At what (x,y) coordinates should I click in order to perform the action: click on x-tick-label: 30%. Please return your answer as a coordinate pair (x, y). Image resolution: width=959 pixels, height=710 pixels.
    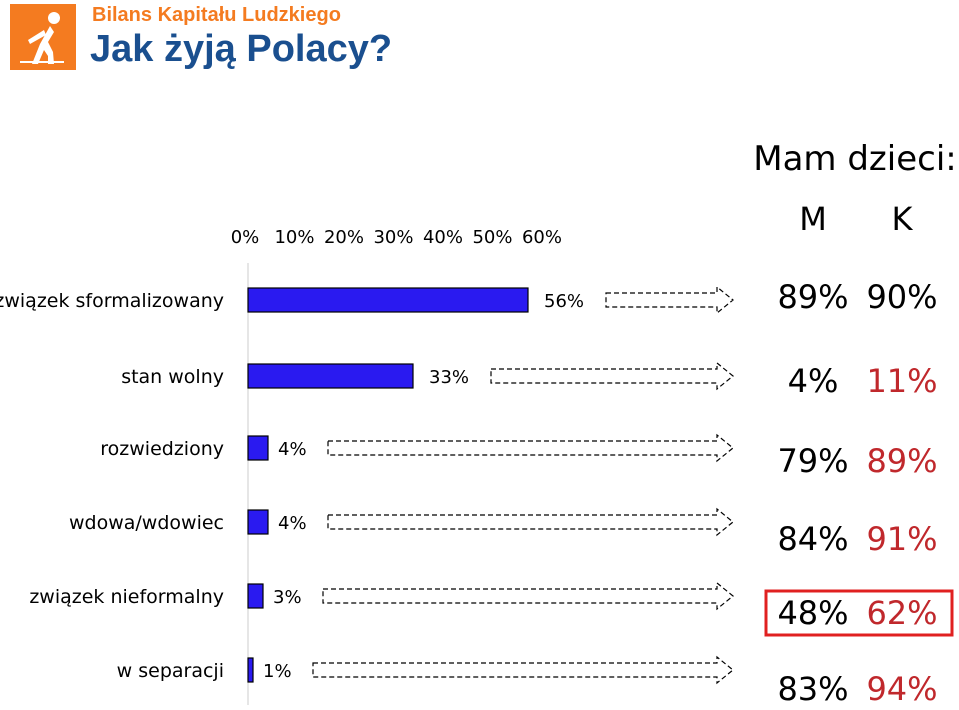
    Looking at the image, I should click on (393, 237).